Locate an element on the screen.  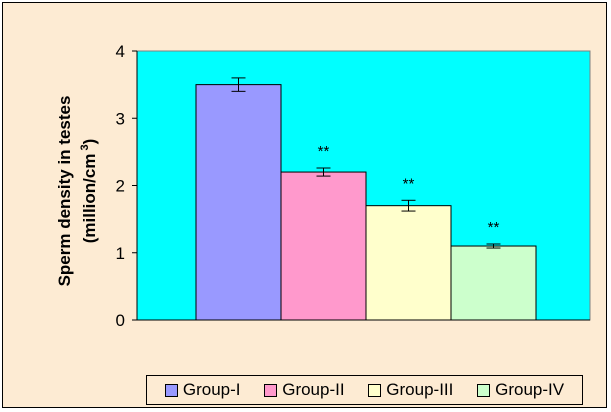
y-axis-title-units-close: ) is located at coordinates (89, 142).